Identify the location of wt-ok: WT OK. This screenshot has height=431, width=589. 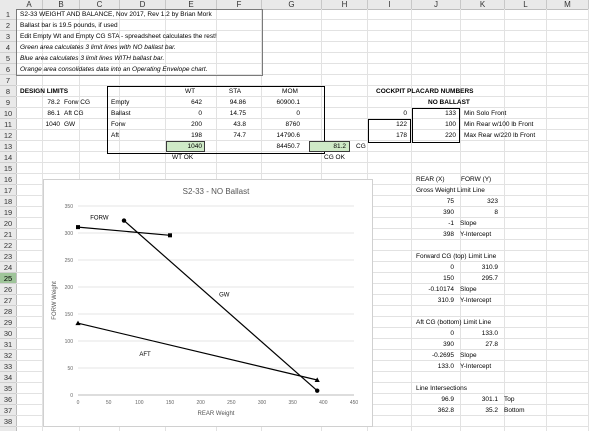
(183, 157).